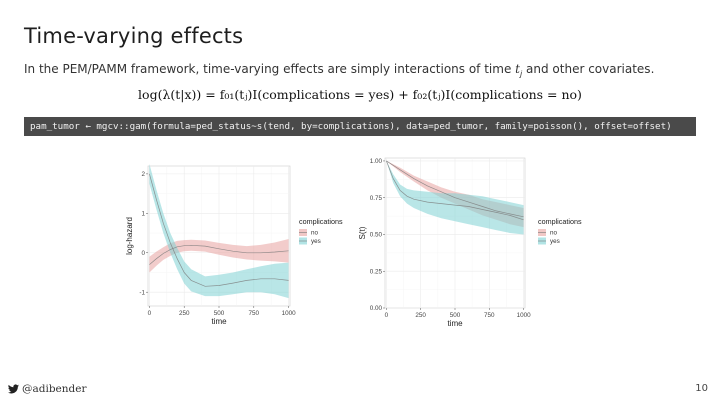 The image size is (720, 405). I want to click on ribbon-yes, so click(219, 231).